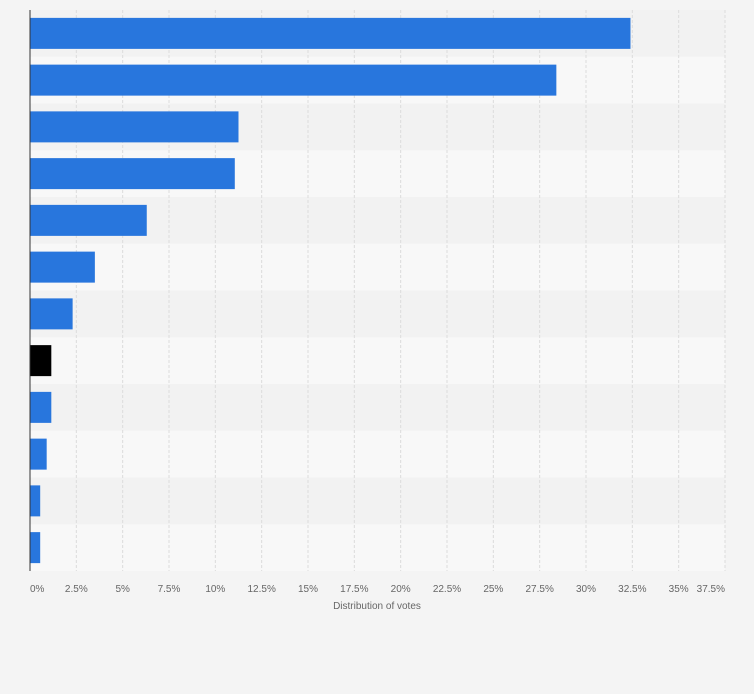 This screenshot has width=754, height=694. Describe the element at coordinates (401, 589) in the screenshot. I see `x-tick-label: 20%` at that location.